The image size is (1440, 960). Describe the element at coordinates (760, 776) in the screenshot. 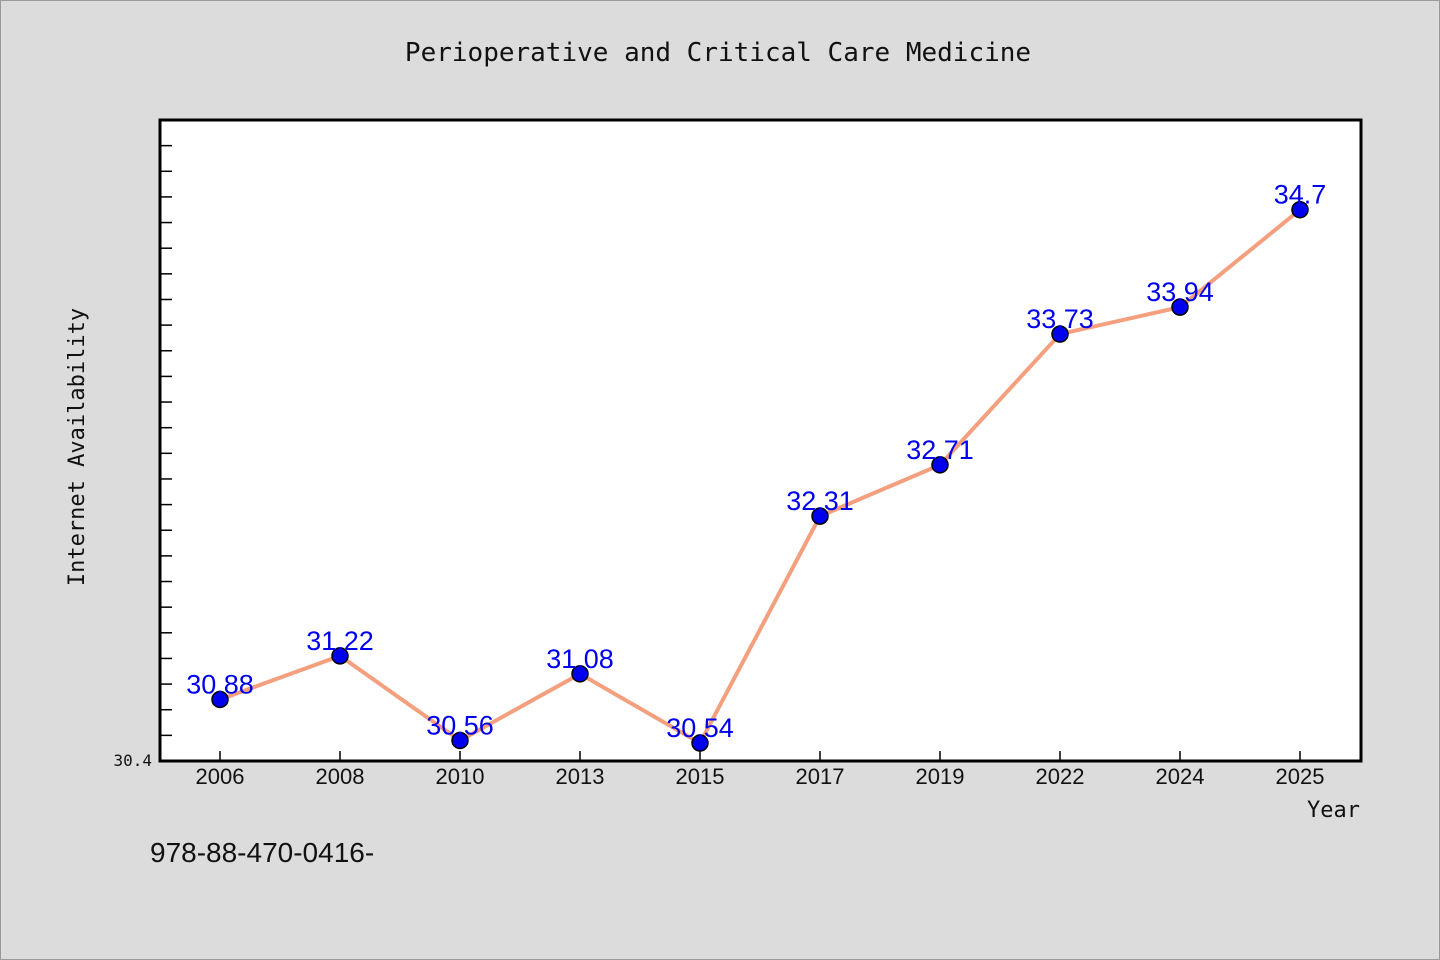

I see `x-axis-tick-labels: 2006 2008 2010 2013 2015 2017 2019 2022 2024 2025` at that location.